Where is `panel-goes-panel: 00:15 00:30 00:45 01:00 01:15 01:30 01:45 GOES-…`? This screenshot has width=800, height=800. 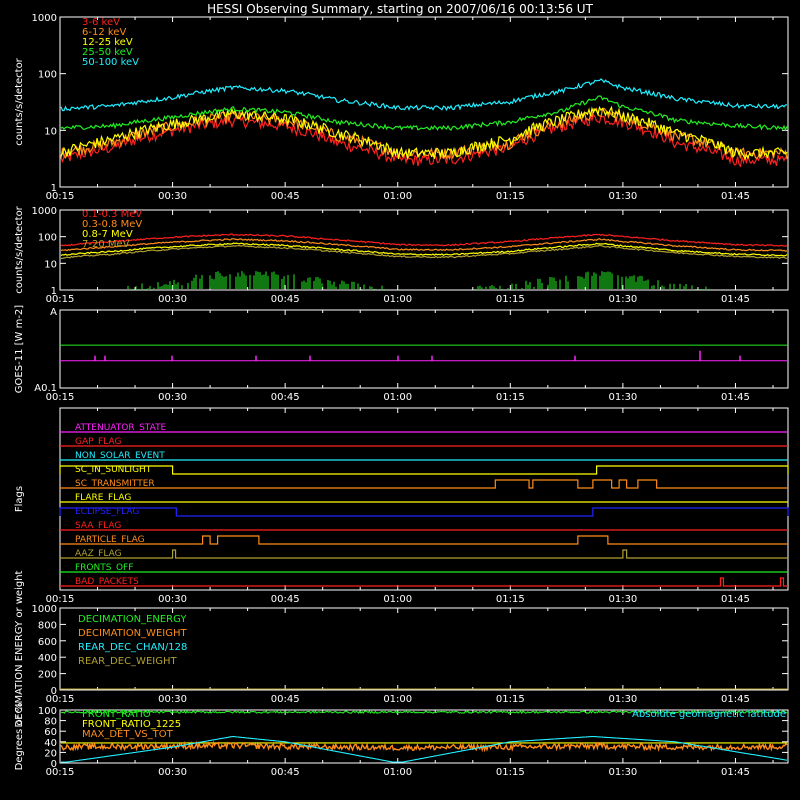 panel-goes-panel: 00:15 00:30 00:45 01:00 01:15 01:30 01:45 GOES-… is located at coordinates (401, 354).